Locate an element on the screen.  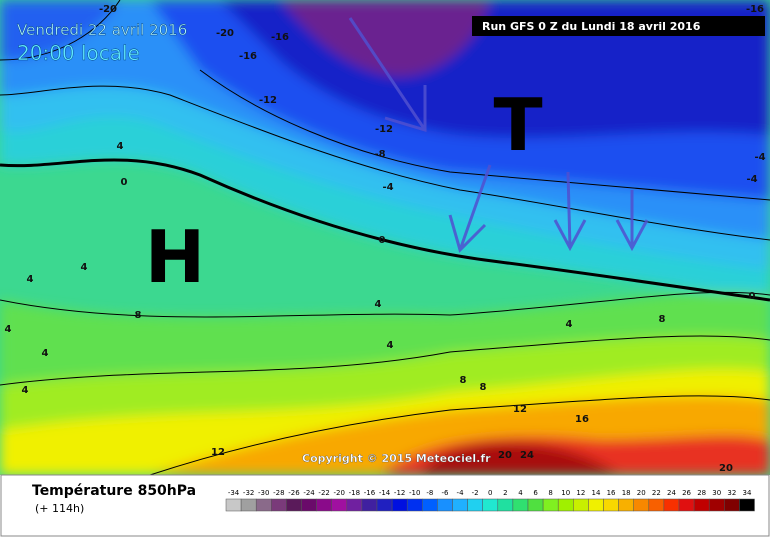
scale-label: -14 is located at coordinates (385, 493).